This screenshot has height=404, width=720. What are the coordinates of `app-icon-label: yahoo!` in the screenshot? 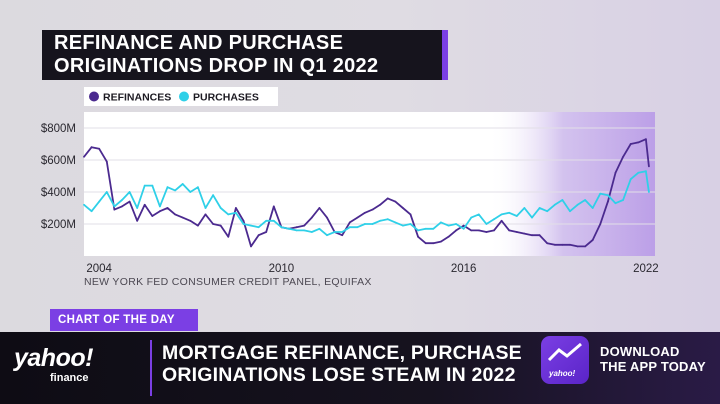 It's located at (562, 373).